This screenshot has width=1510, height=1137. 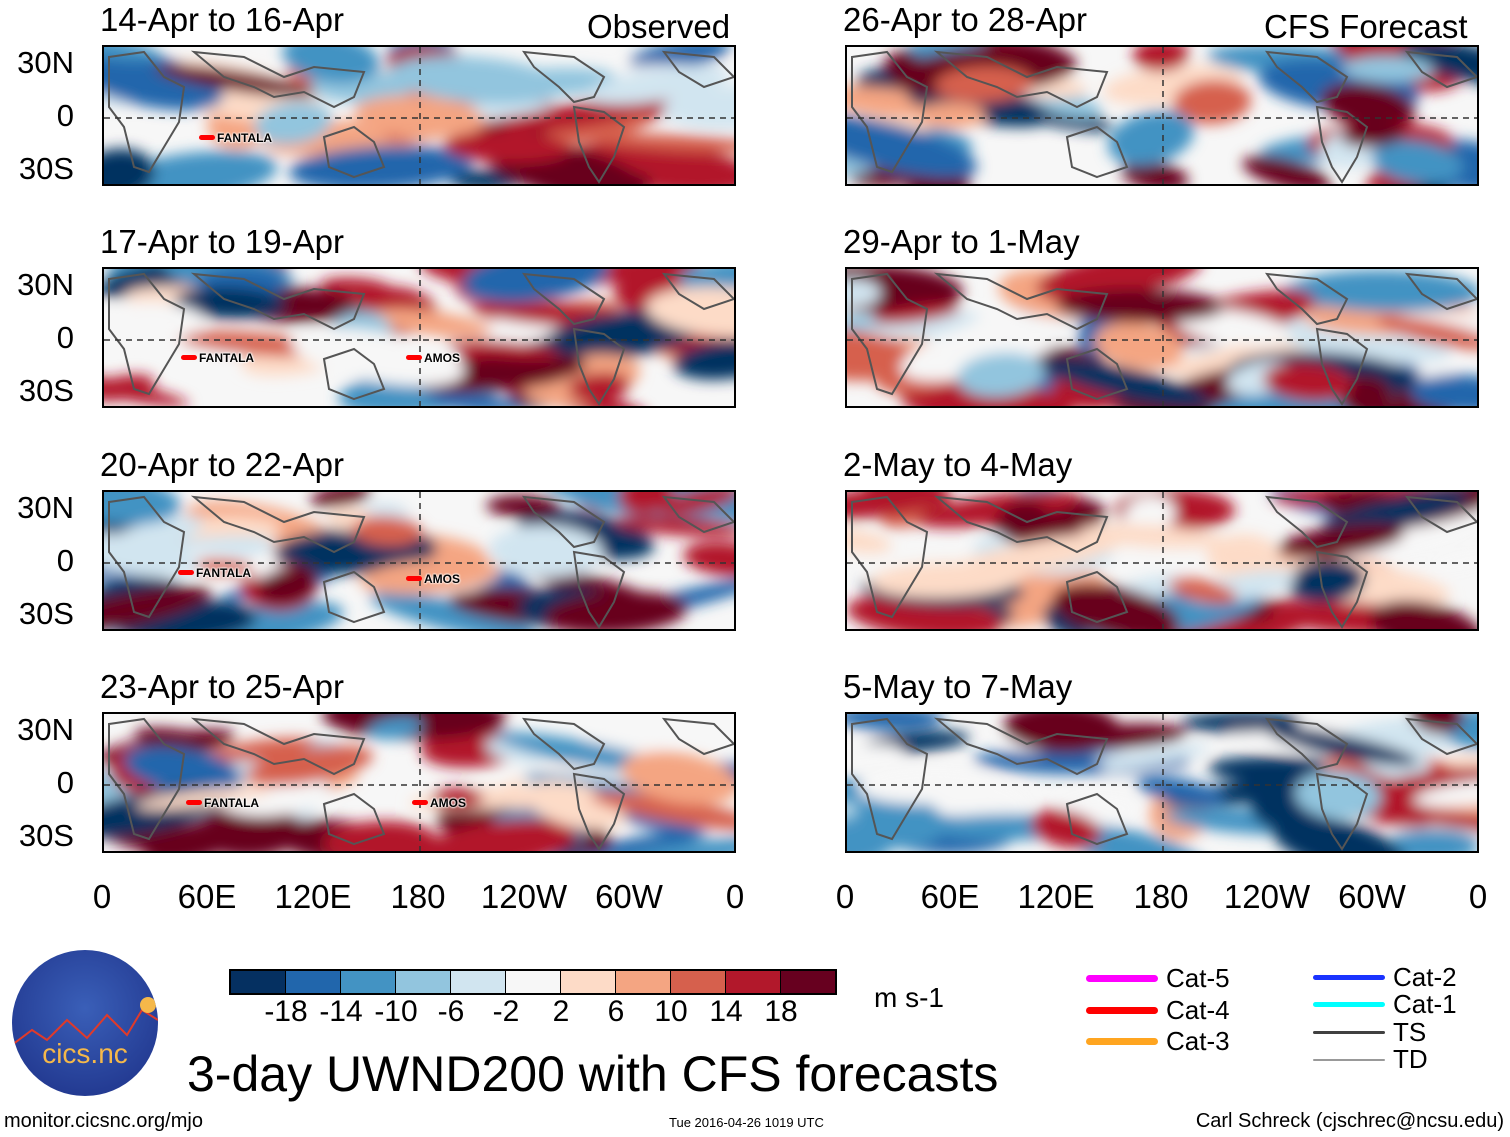 What do you see at coordinates (671, 1011) in the screenshot?
I see `colorbar-label: 10` at bounding box center [671, 1011].